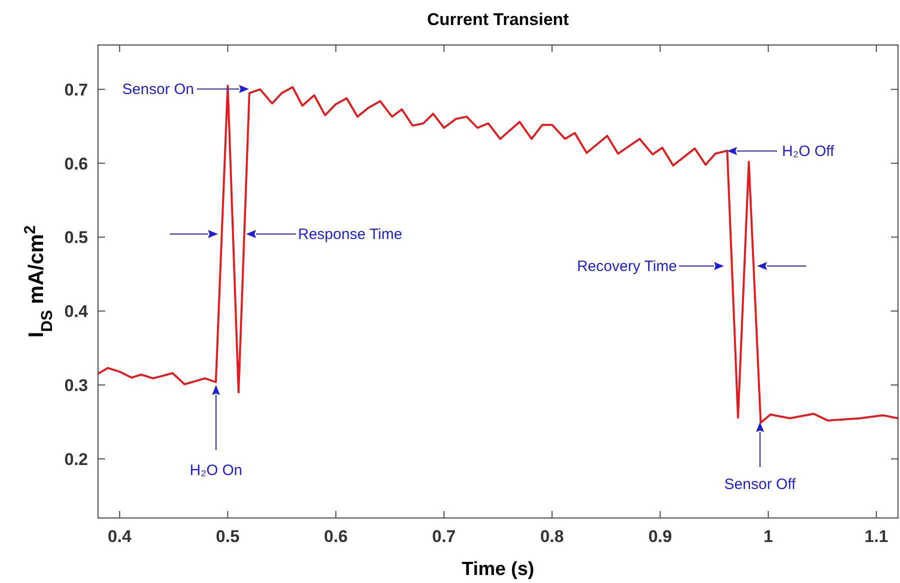 The width and height of the screenshot is (900, 583). What do you see at coordinates (76, 385) in the screenshot?
I see `y-tick-label: 0.3` at bounding box center [76, 385].